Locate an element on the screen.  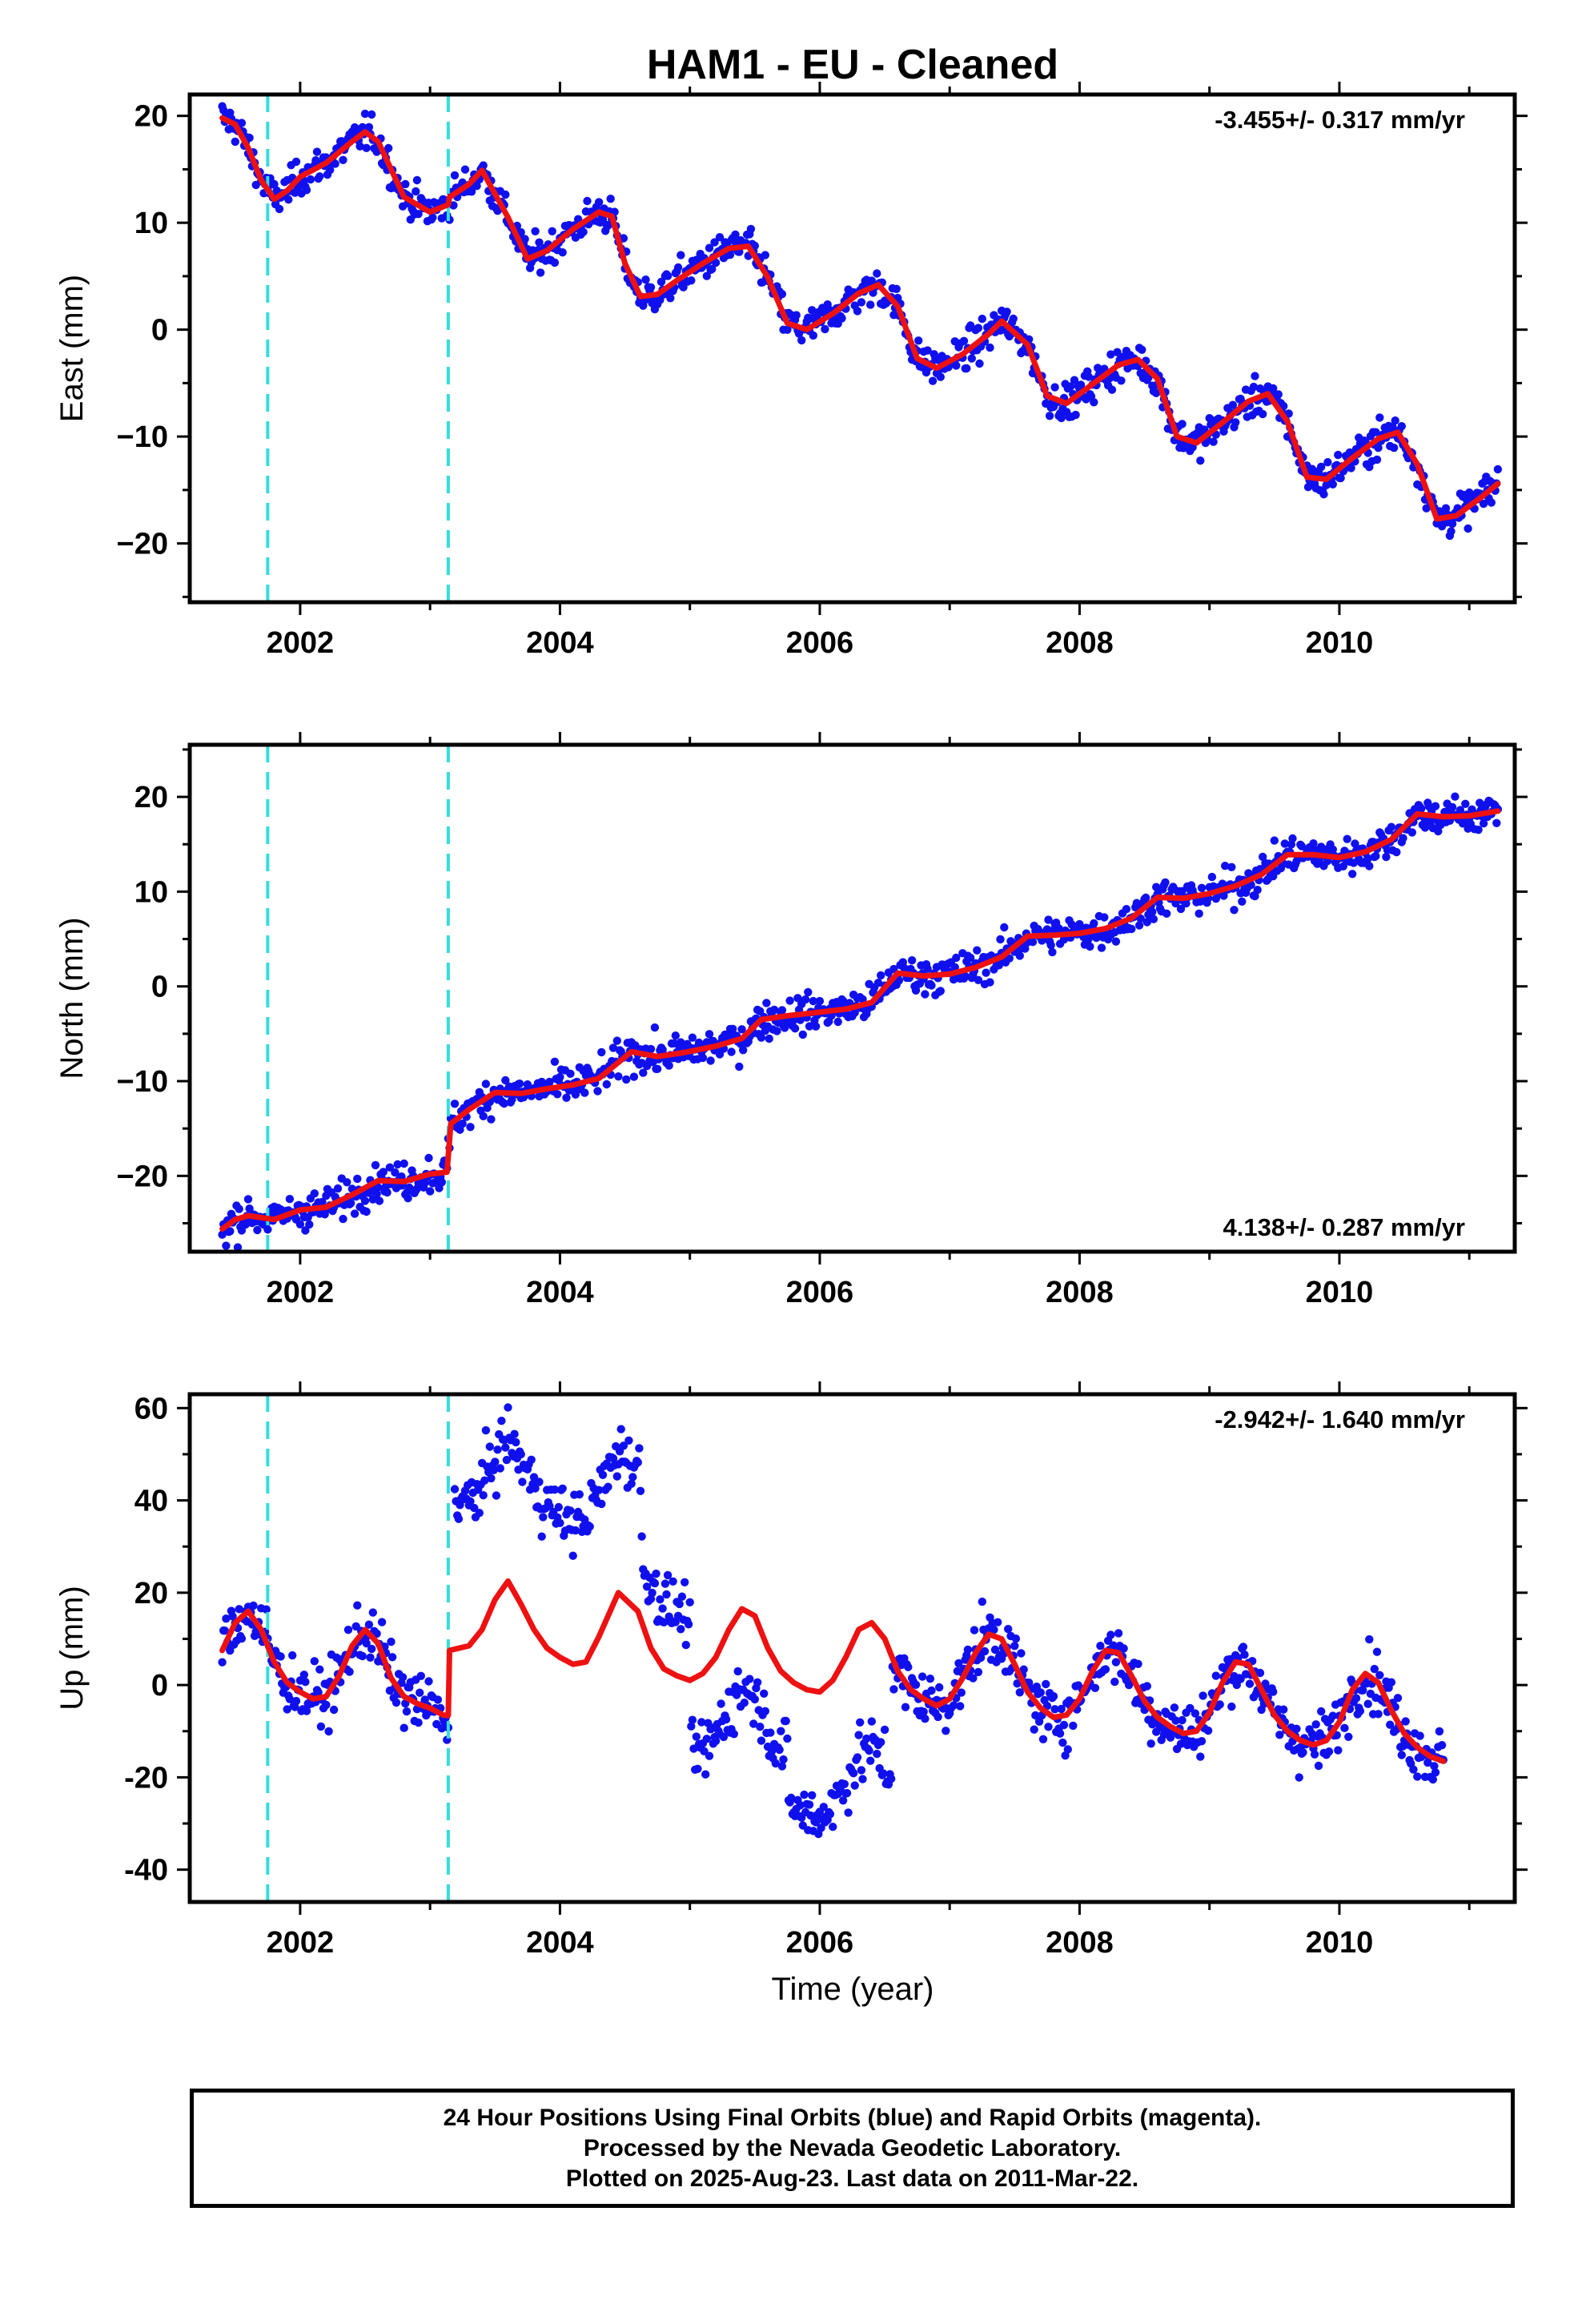
x-tick-label: 2006 is located at coordinates (820, 1292).